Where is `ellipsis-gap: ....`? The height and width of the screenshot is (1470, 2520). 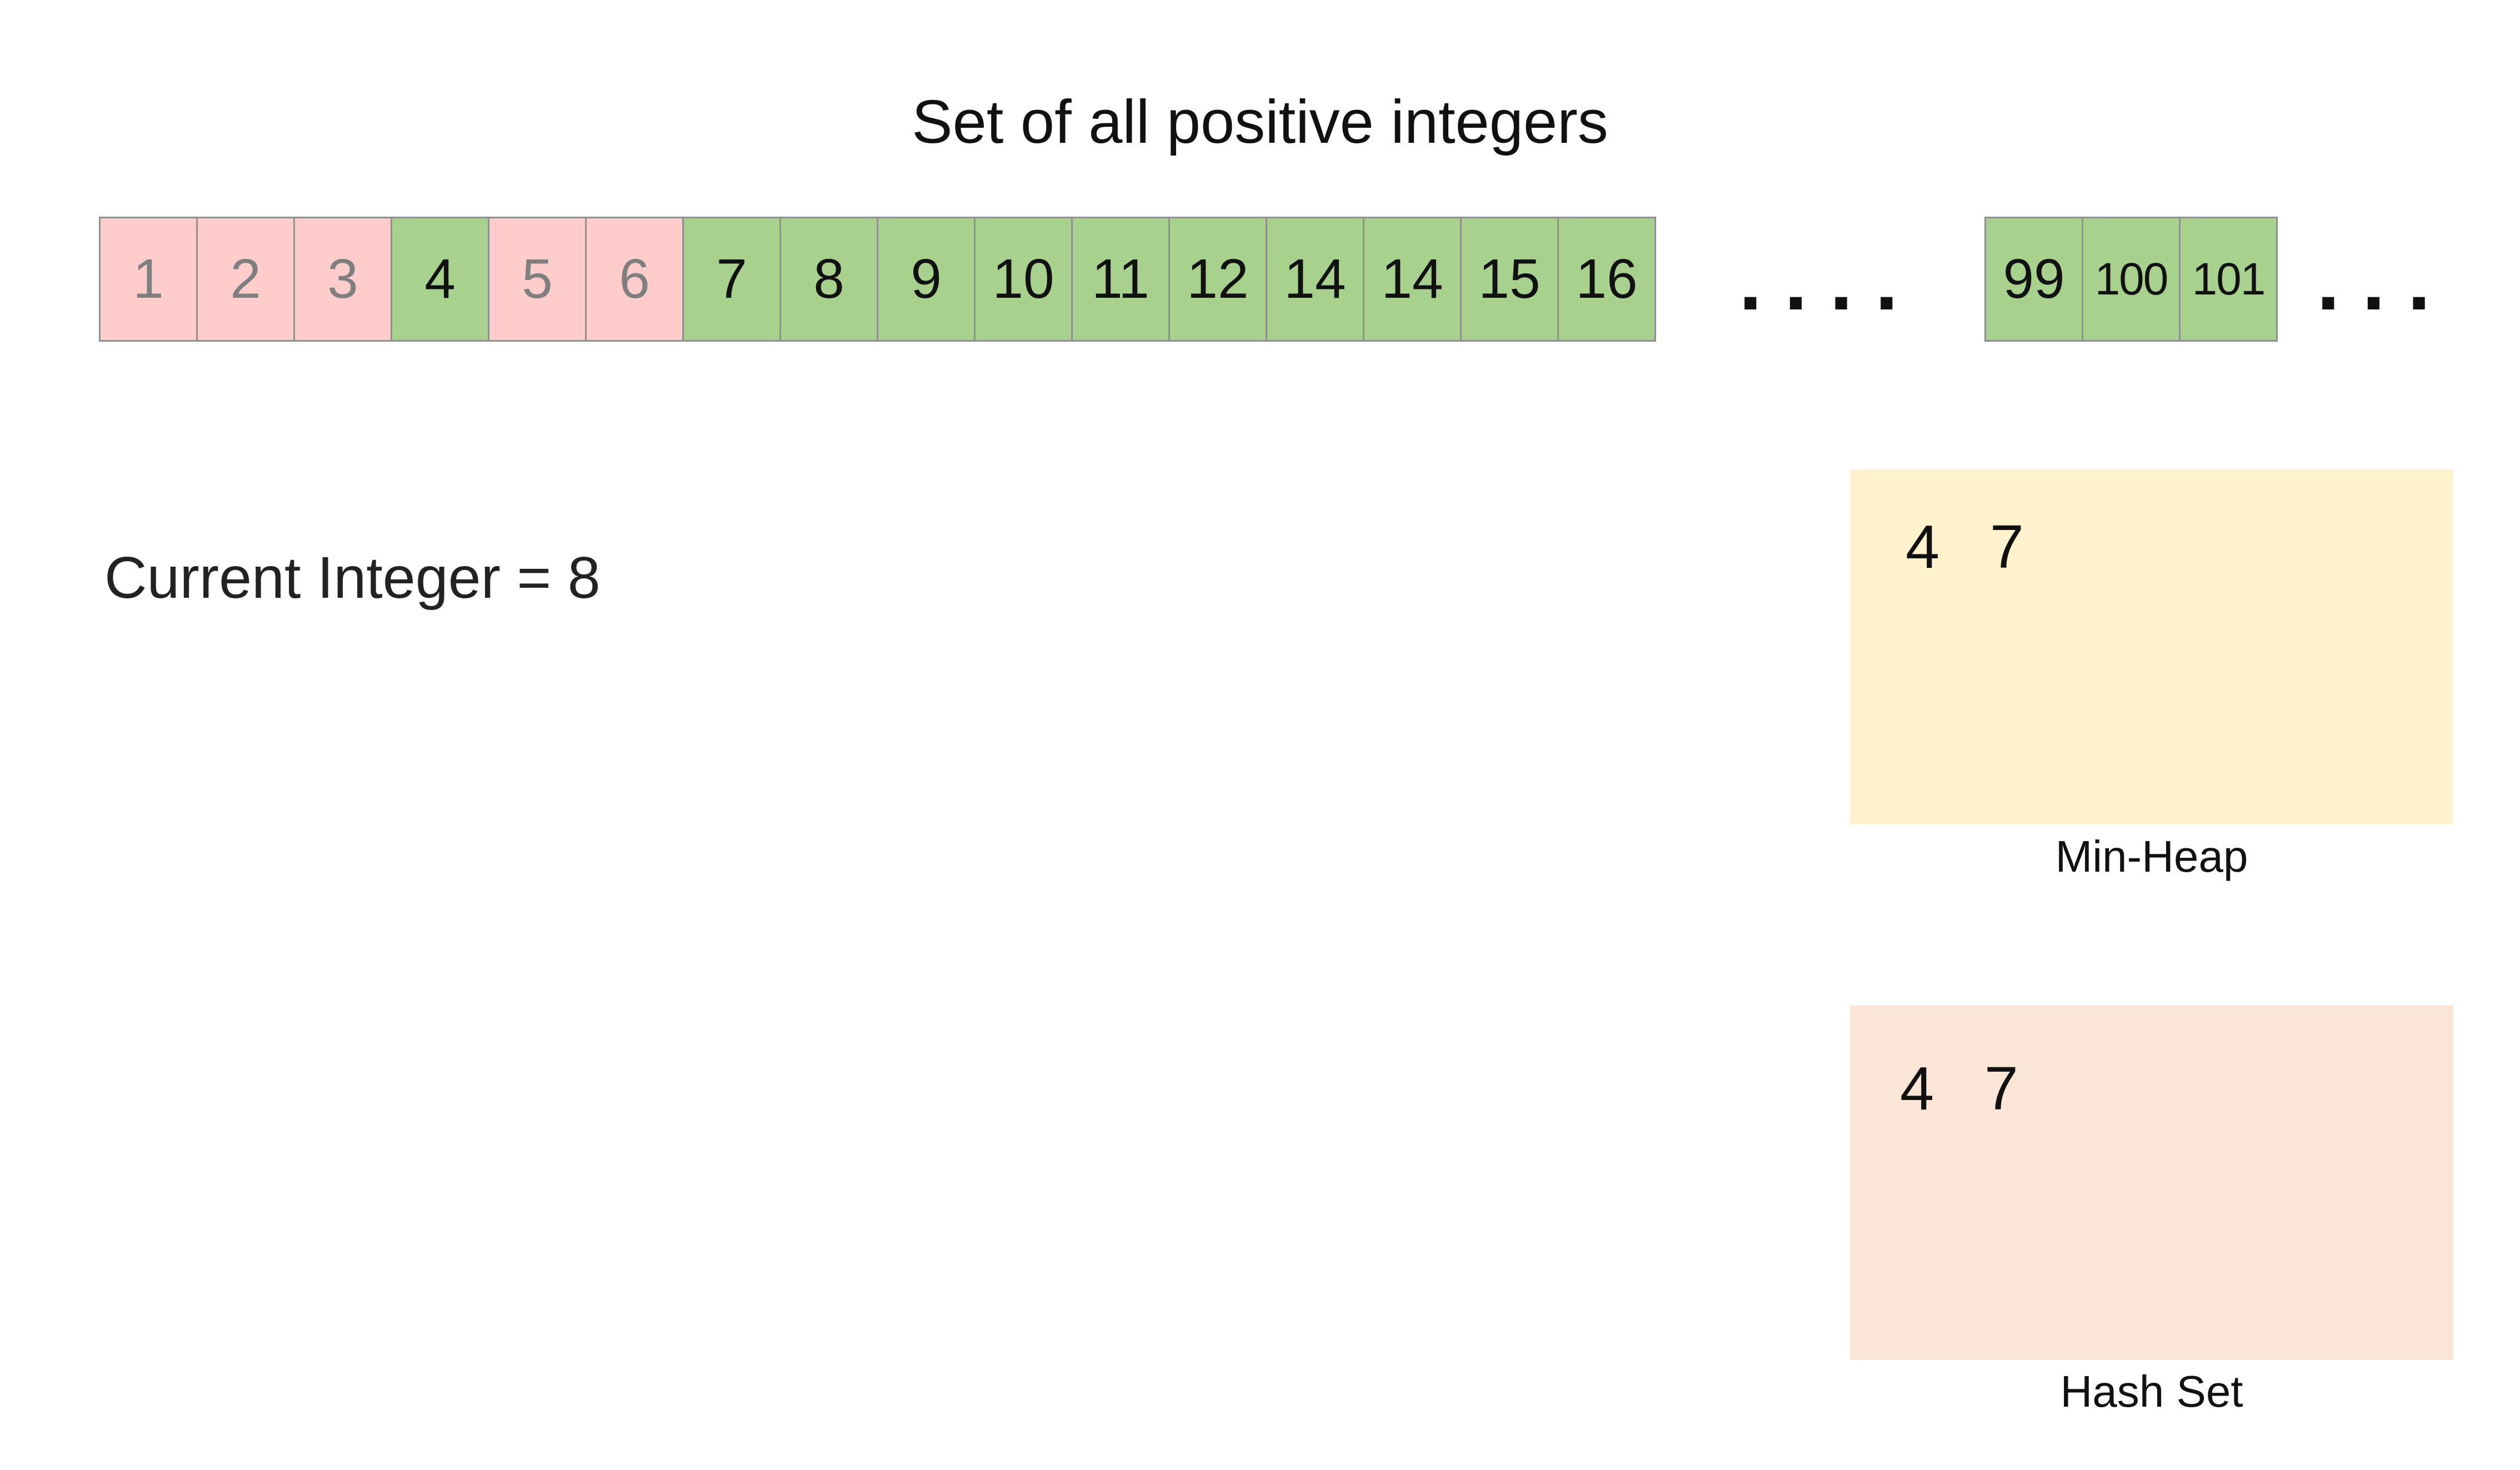 ellipsis-gap: .... is located at coordinates (1830, 281).